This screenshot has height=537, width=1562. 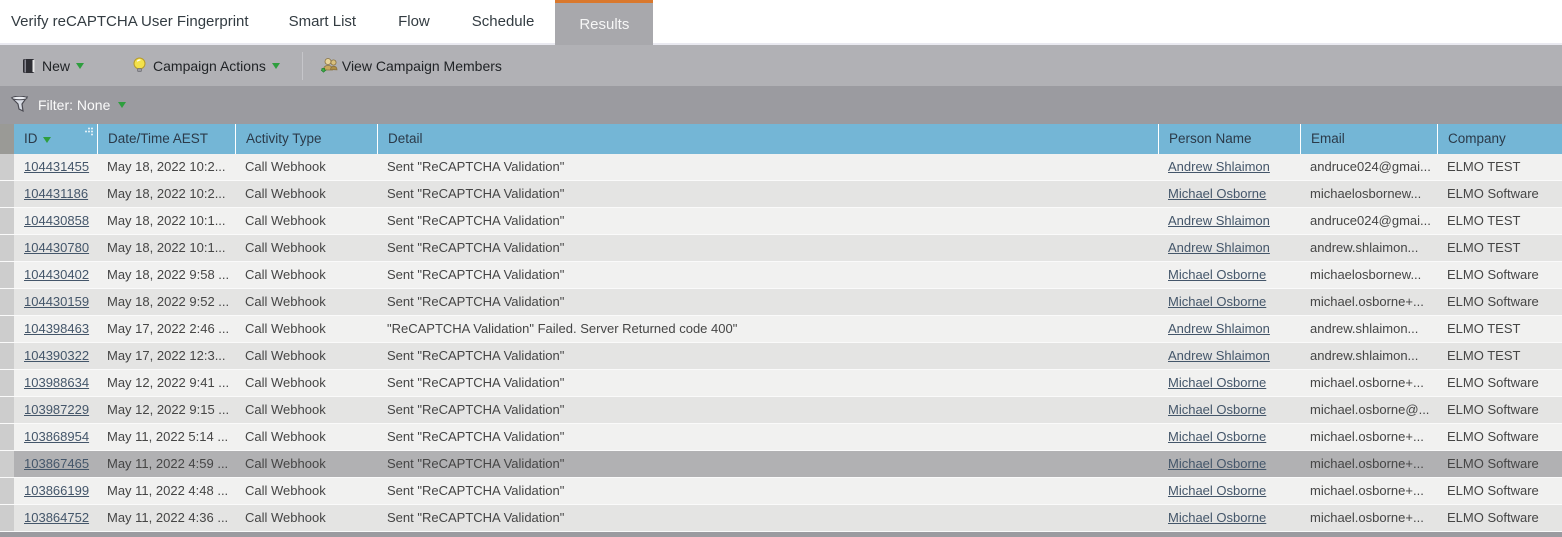 I want to click on tab-label: Flow, so click(x=414, y=21).